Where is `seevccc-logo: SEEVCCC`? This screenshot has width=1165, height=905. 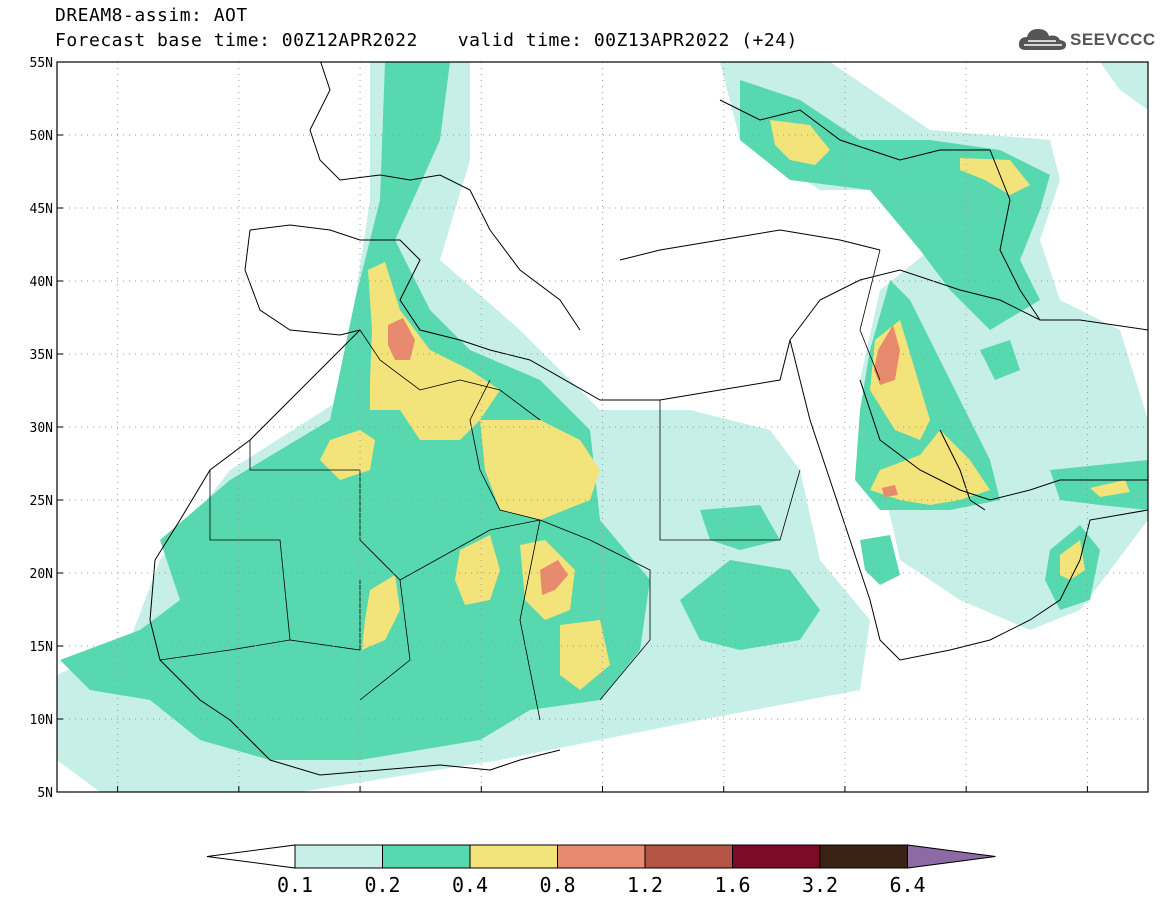 seevccc-logo: SEEVCCC is located at coordinates (1086, 40).